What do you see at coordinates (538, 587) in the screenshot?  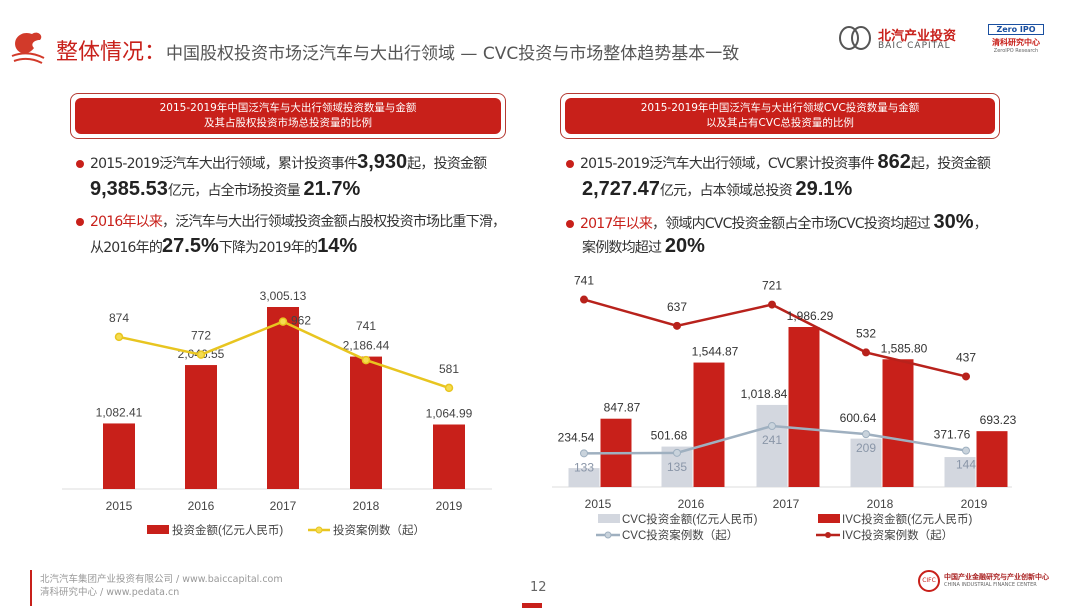 I see `page-number: 12` at bounding box center [538, 587].